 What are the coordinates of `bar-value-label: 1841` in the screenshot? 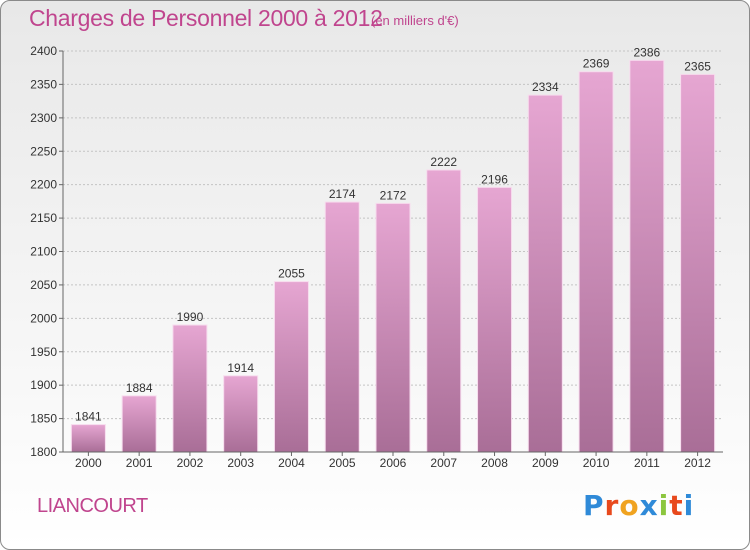 It's located at (88, 417).